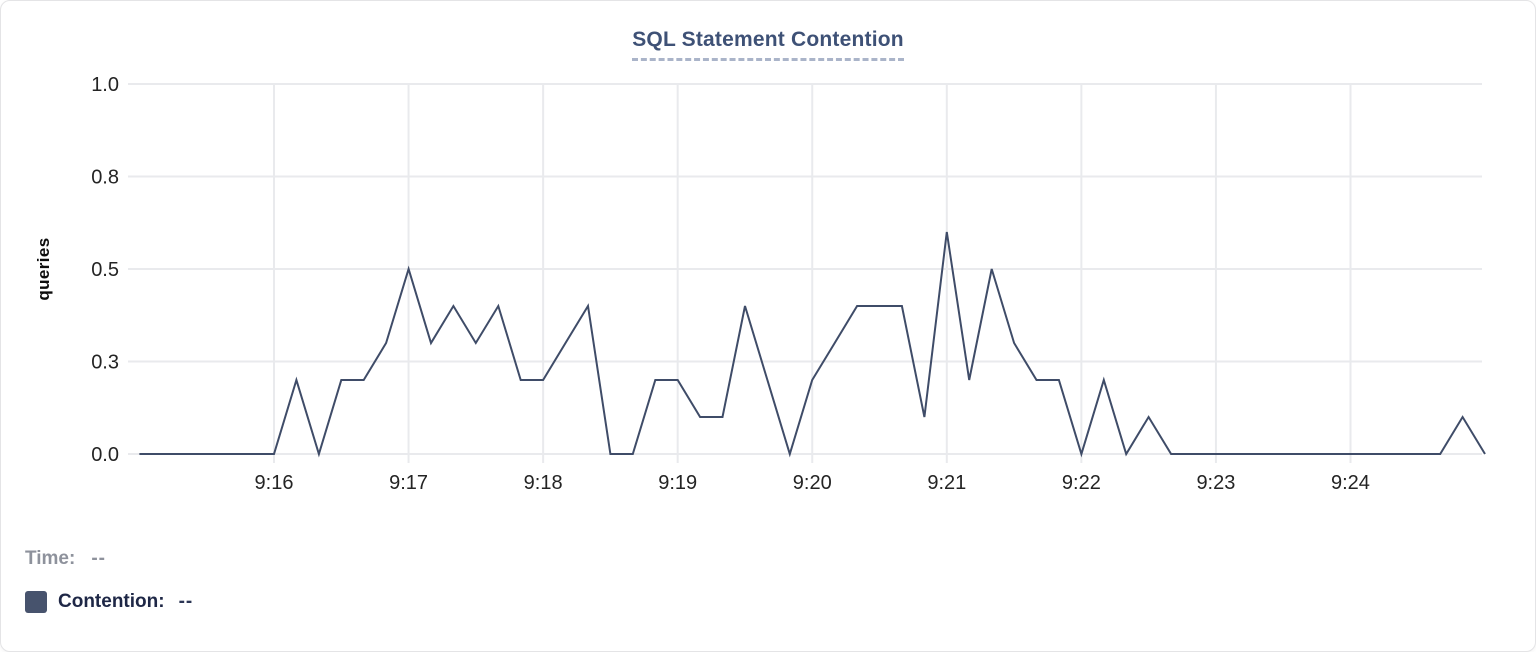 This screenshot has width=1536, height=652. I want to click on legend-color-swatch, so click(36, 602).